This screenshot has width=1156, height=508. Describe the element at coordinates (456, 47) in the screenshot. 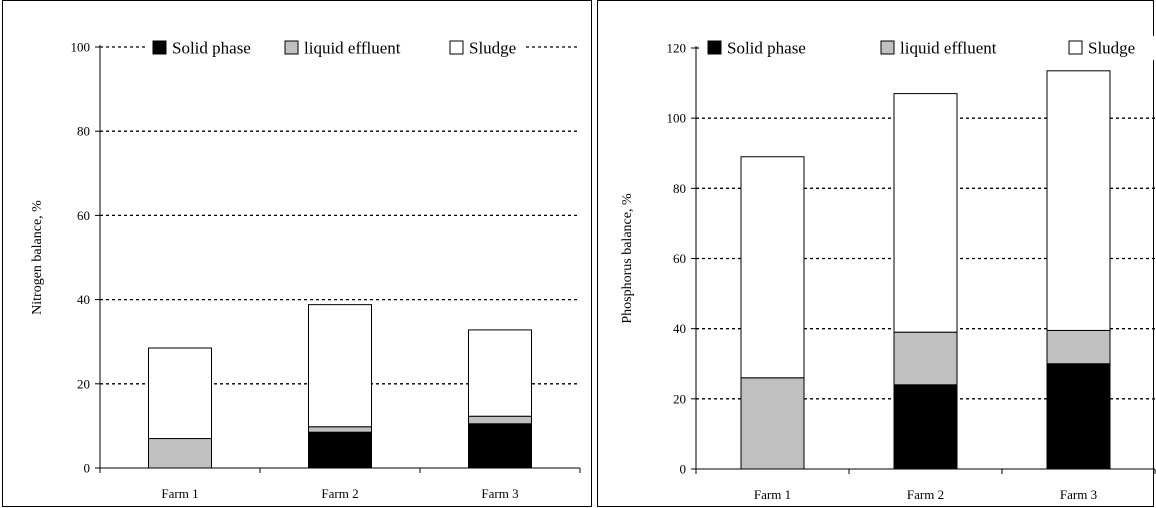

I see `nitrogen-legend-swatch-sludge` at that location.